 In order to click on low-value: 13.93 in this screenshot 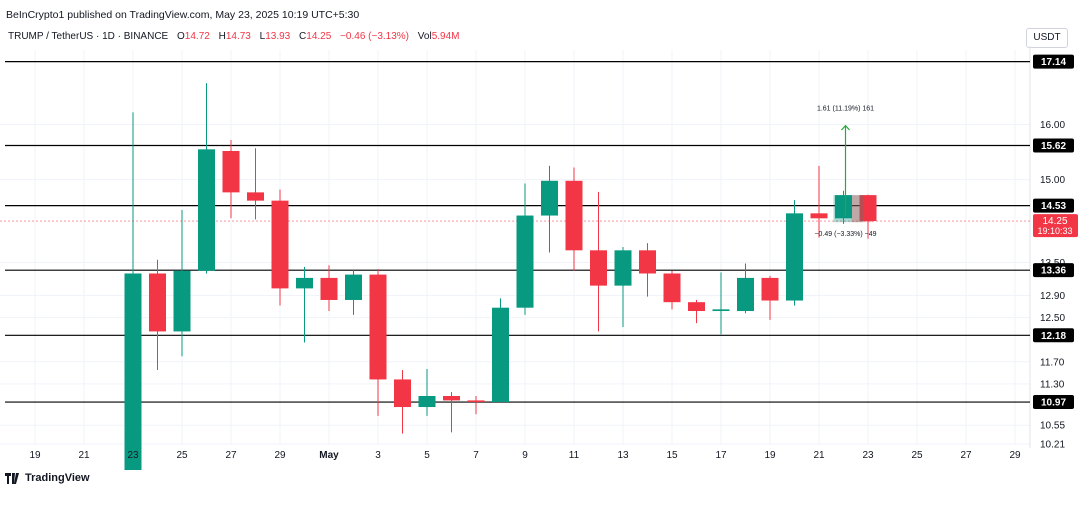, I will do `click(278, 36)`.